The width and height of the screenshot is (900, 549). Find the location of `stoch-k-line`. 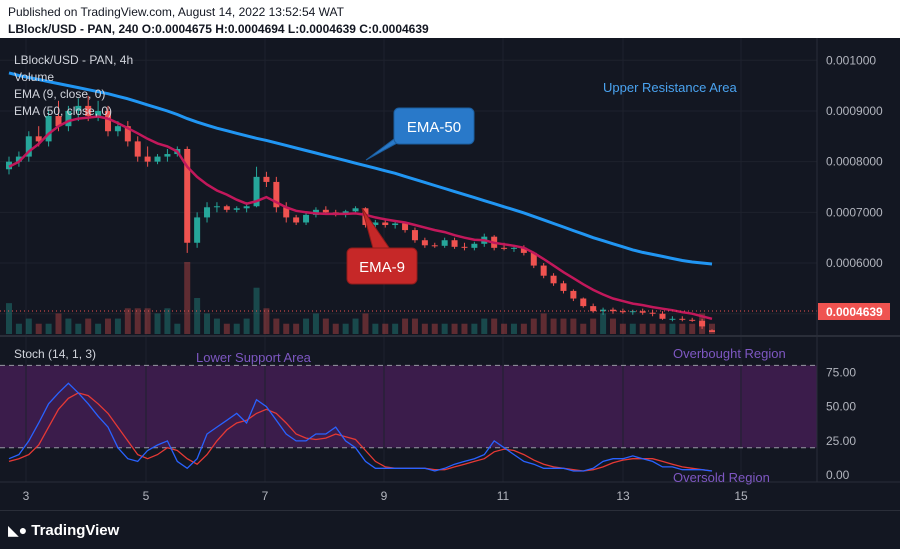

stoch-k-line is located at coordinates (360, 427).